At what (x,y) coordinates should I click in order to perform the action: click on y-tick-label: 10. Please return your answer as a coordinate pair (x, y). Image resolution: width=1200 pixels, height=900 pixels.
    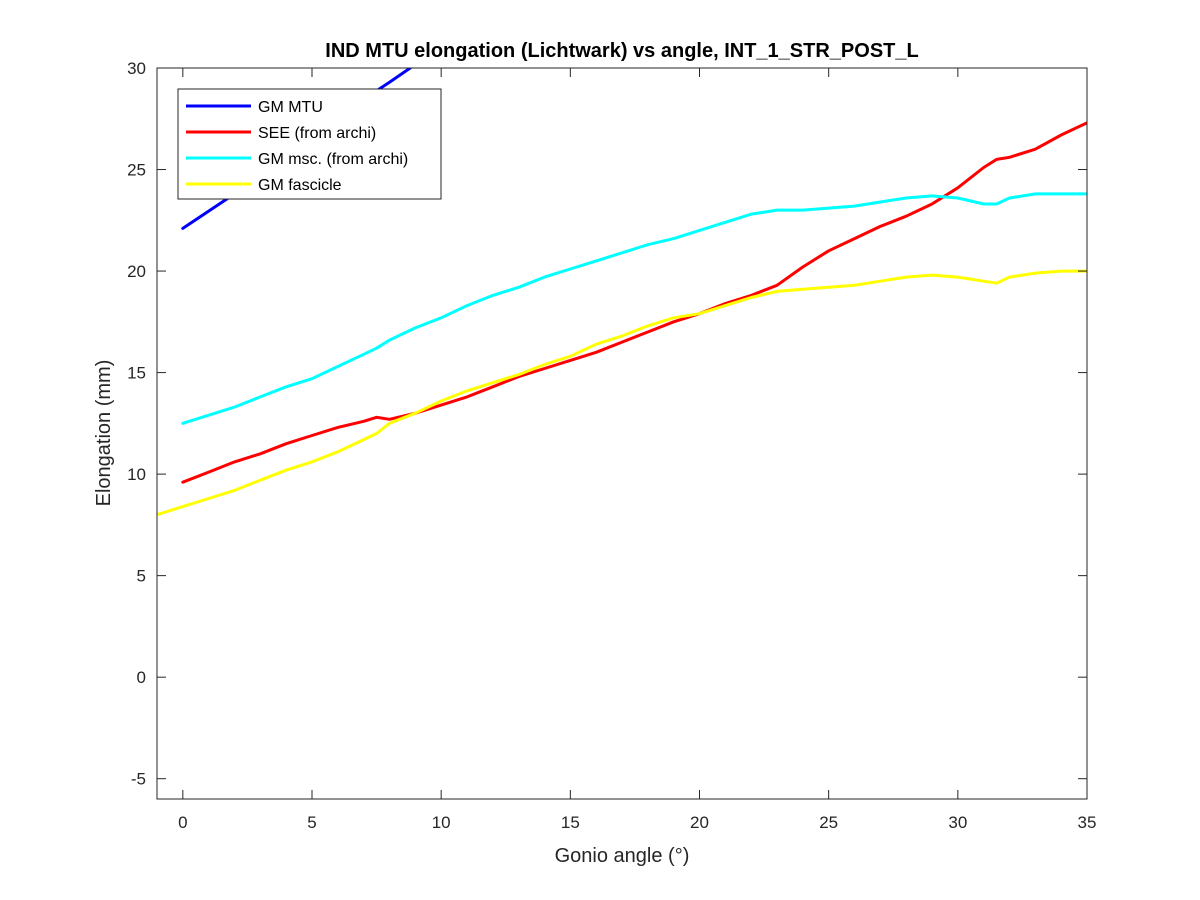
    Looking at the image, I should click on (136, 474).